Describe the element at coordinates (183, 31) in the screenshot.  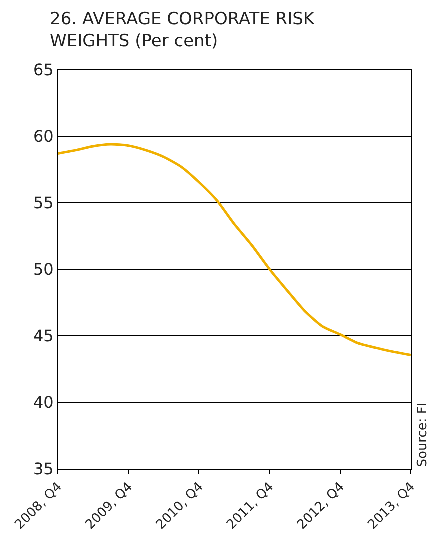
I see `chart-title: 26. AVERAGE CORPORATE RISK WEIGHTS (Per cent)` at that location.